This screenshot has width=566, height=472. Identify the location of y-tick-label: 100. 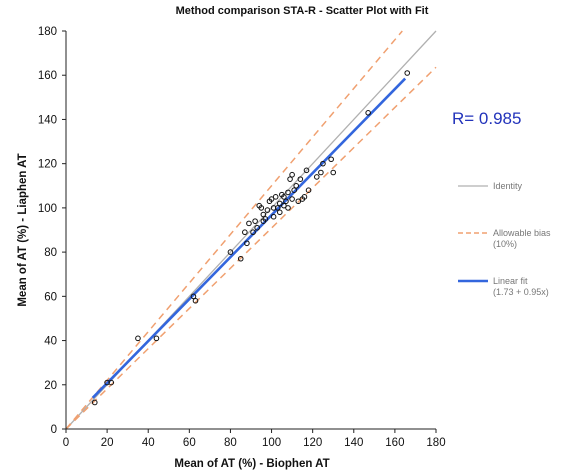
(47, 209).